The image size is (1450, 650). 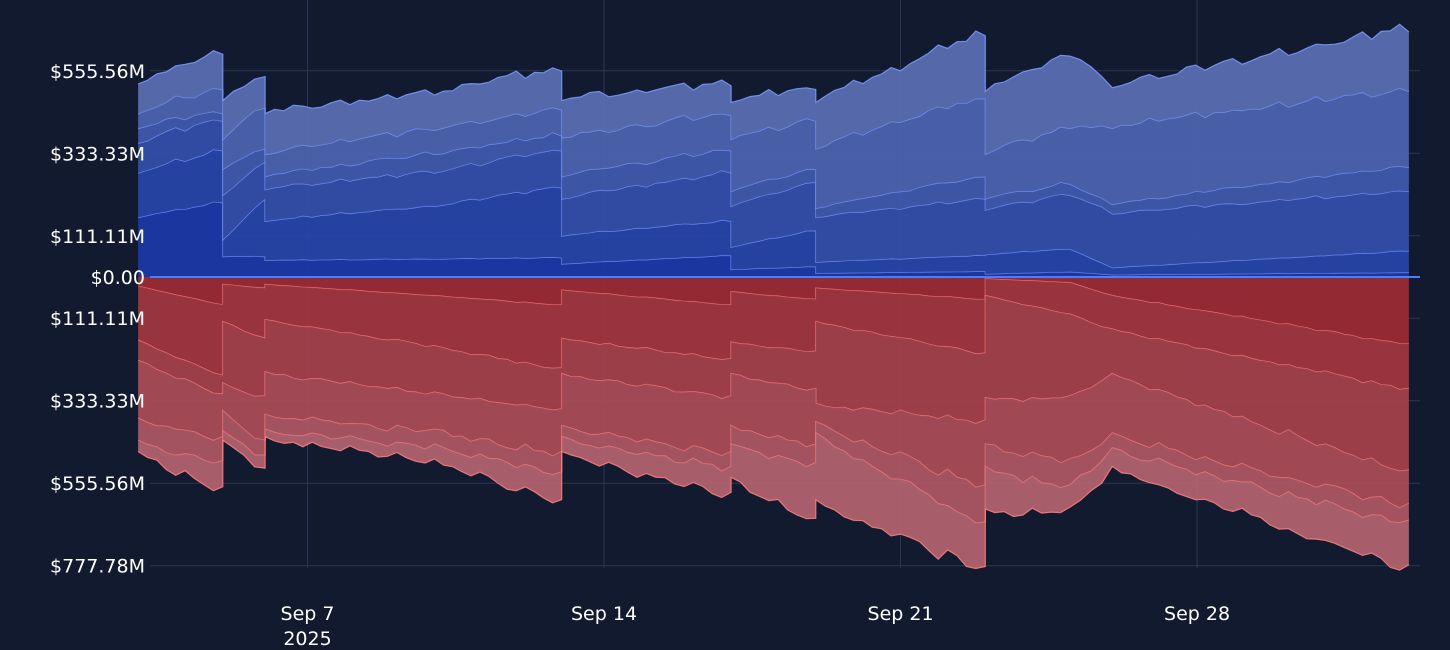 I want to click on y-tick-label: $777.78M, so click(x=97, y=567).